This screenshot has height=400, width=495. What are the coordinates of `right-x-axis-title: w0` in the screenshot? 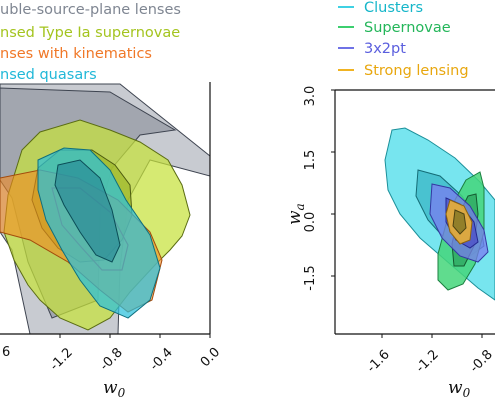 It's located at (459, 389).